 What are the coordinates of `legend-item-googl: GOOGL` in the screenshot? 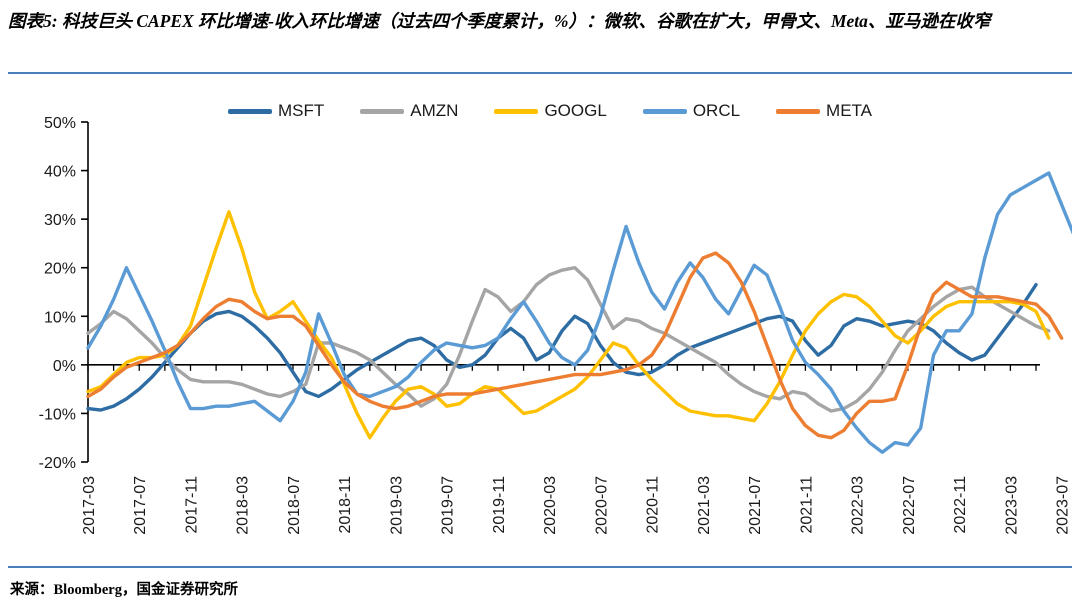 It's located at (550, 111).